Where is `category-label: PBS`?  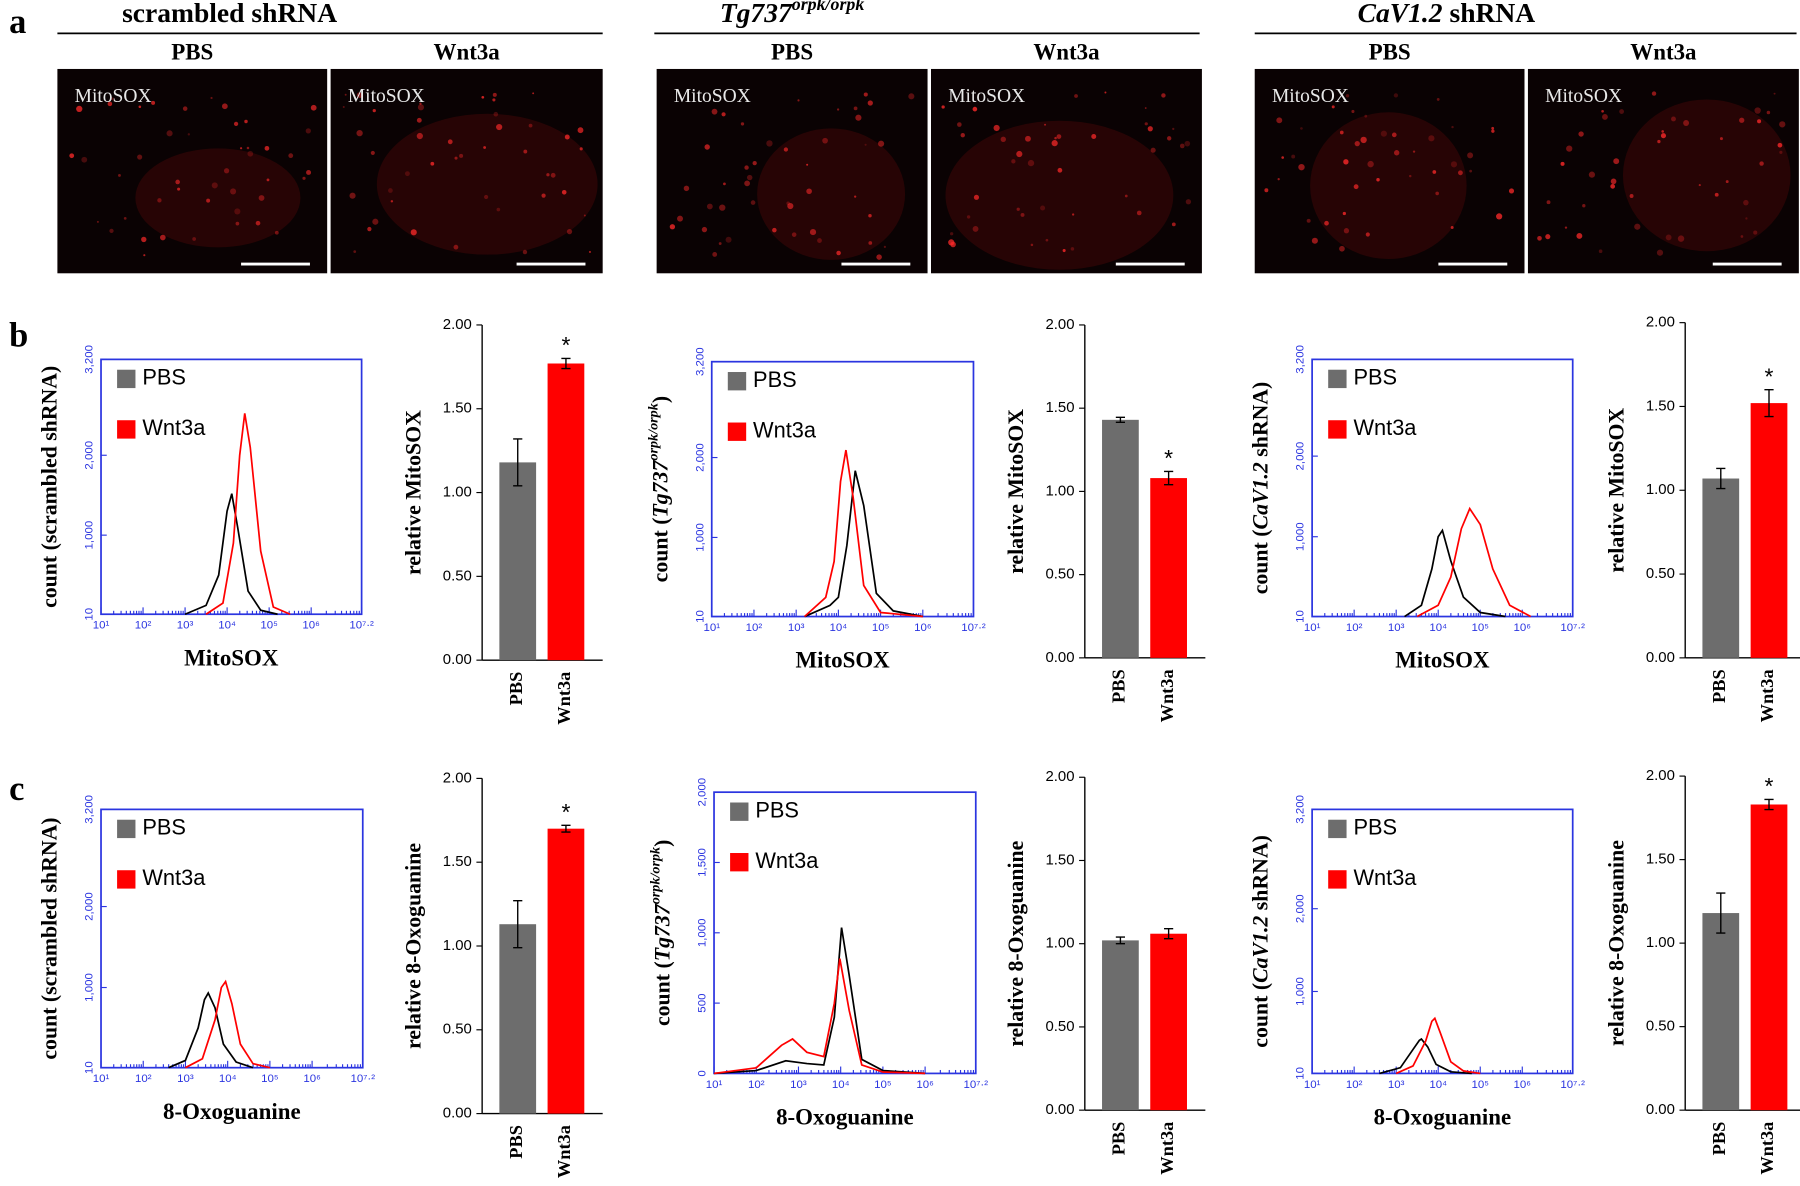
category-label: PBS is located at coordinates (1119, 686).